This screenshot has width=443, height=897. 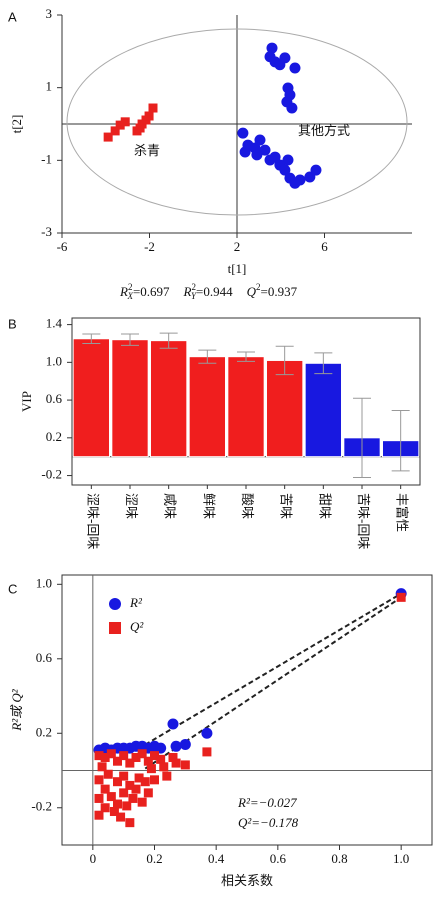 What do you see at coordinates (62, 246) in the screenshot?
I see `x-tick-label: -6` at bounding box center [62, 246].